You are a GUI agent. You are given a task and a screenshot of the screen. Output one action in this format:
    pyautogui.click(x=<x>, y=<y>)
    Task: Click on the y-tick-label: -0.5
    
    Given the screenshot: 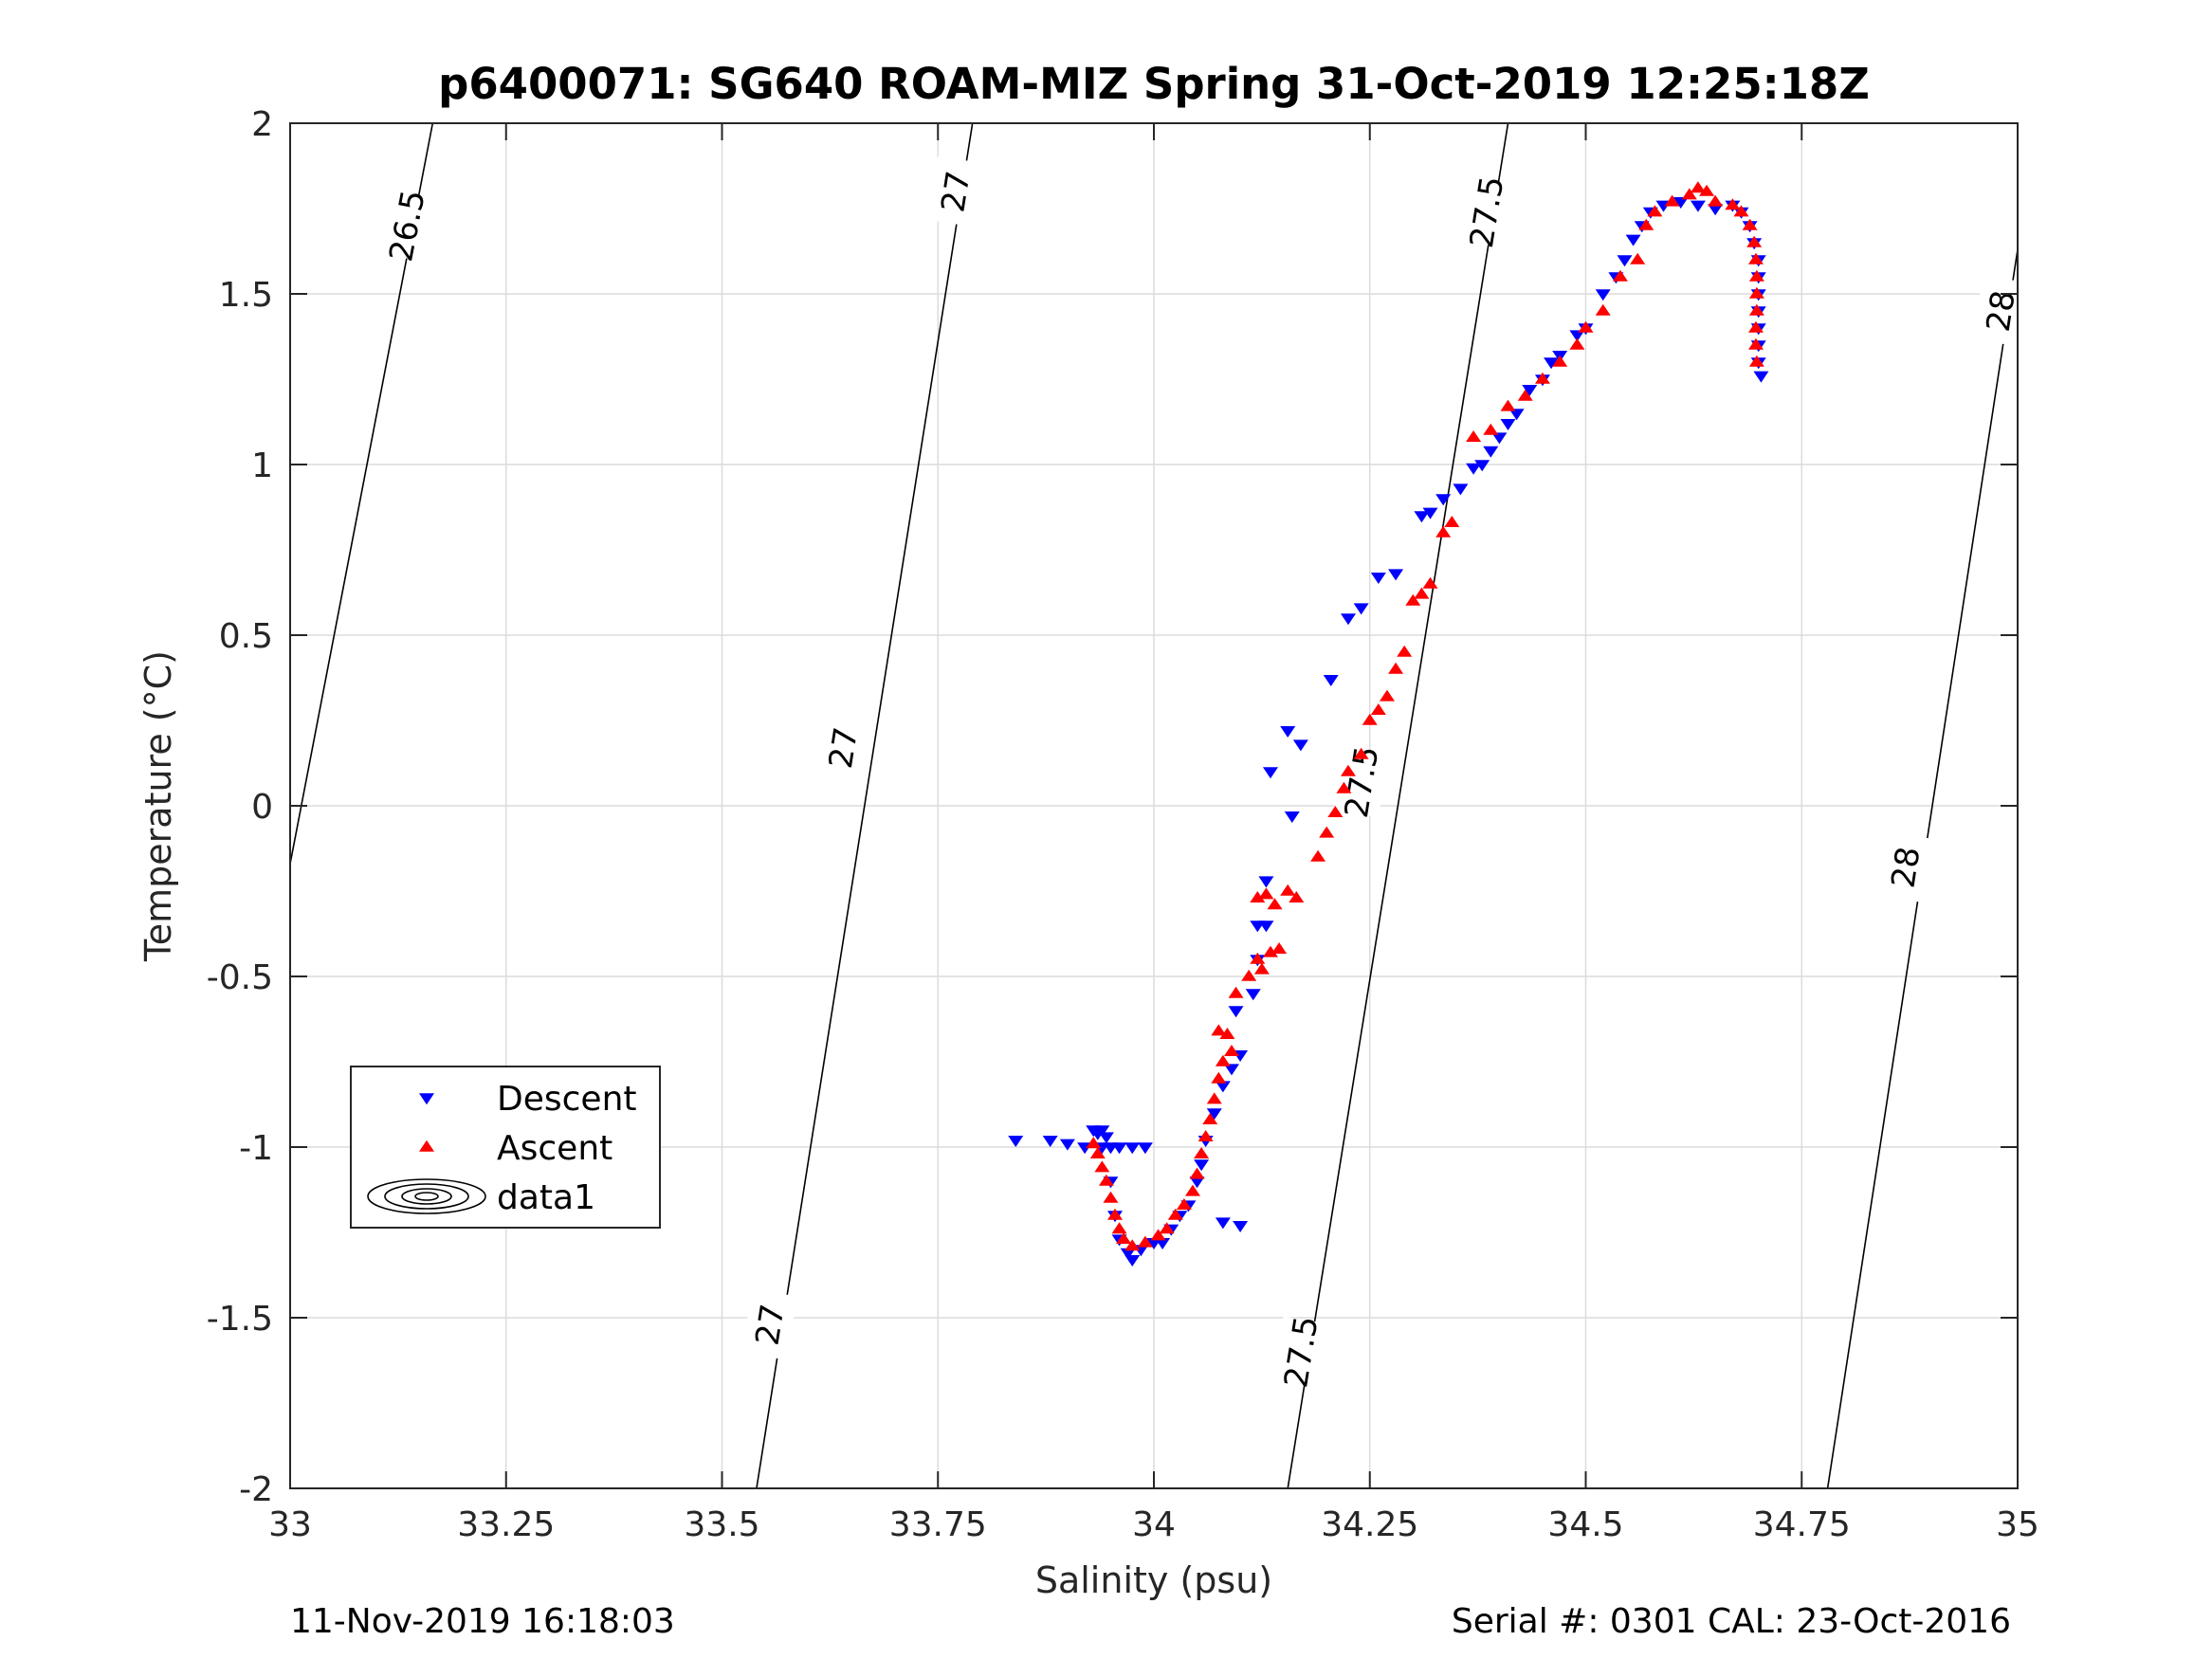 What is the action you would take?
    pyautogui.click(x=240, y=977)
    